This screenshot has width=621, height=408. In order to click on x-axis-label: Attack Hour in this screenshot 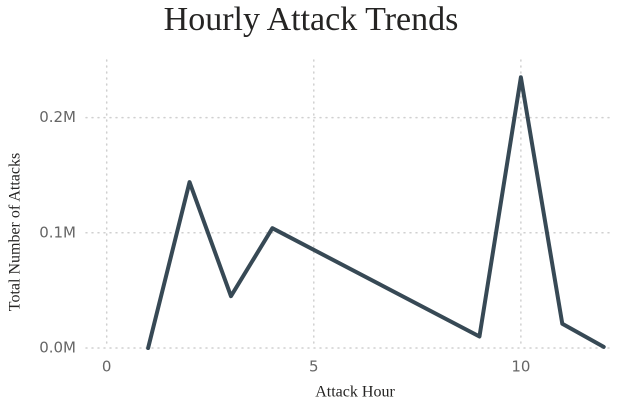, I will do `click(355, 392)`.